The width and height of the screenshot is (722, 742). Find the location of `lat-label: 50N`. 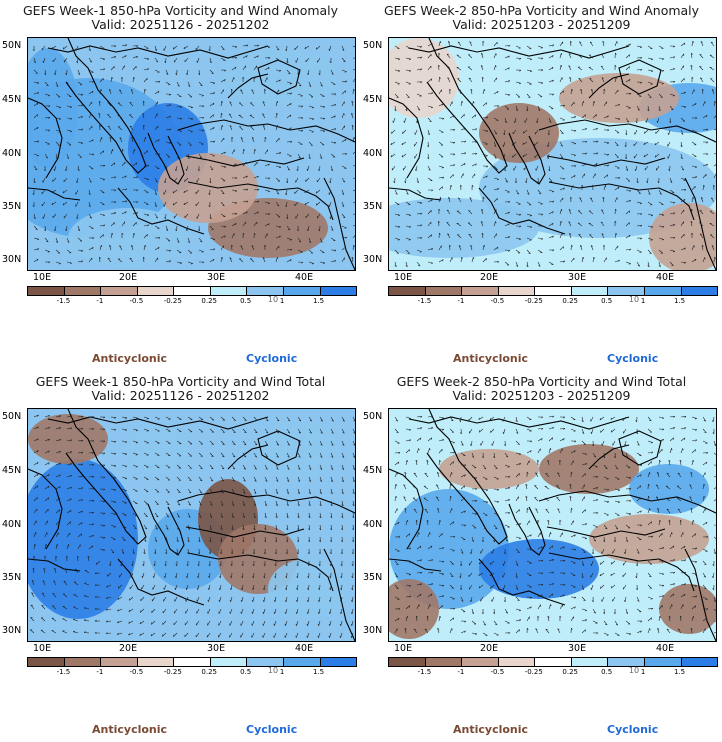

lat-label: 50N is located at coordinates (12, 45).